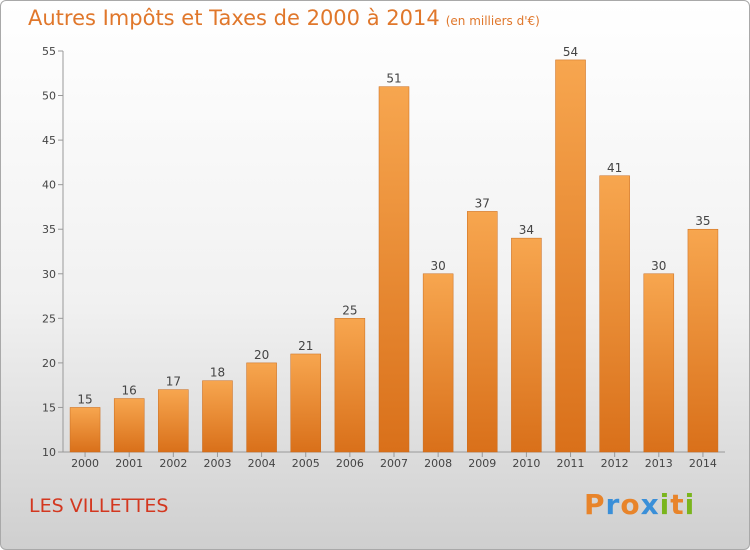  What do you see at coordinates (305, 346) in the screenshot?
I see `data-label: 21` at bounding box center [305, 346].